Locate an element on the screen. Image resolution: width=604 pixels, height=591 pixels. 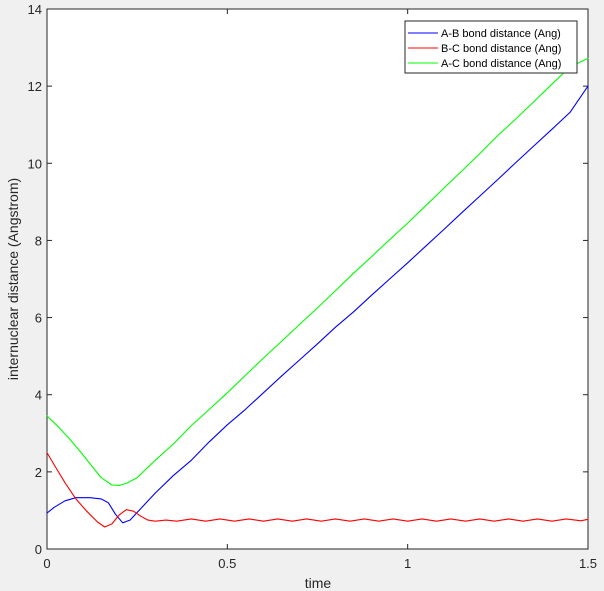
y-tick-label: 10 is located at coordinates (35, 163).